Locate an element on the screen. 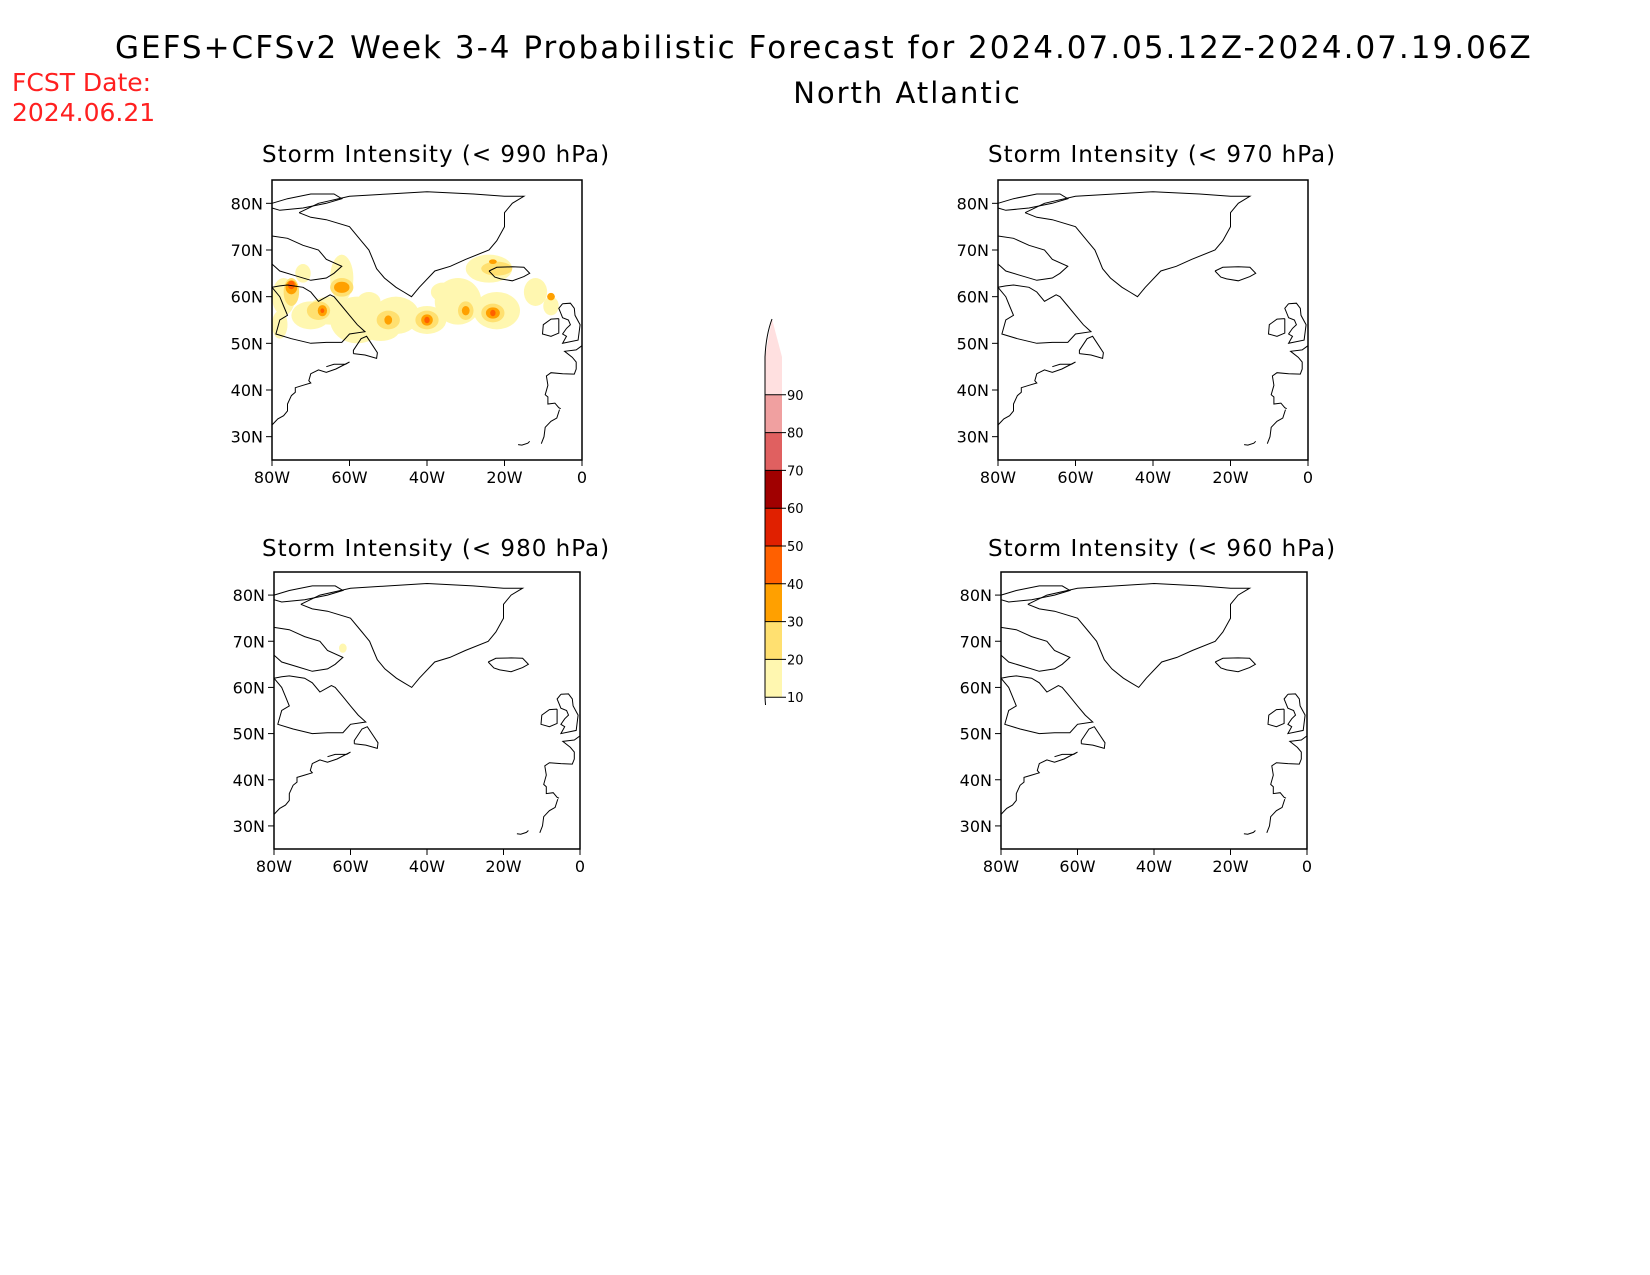 The height and width of the screenshot is (1275, 1650). colorbar-label: 20 is located at coordinates (795, 660).